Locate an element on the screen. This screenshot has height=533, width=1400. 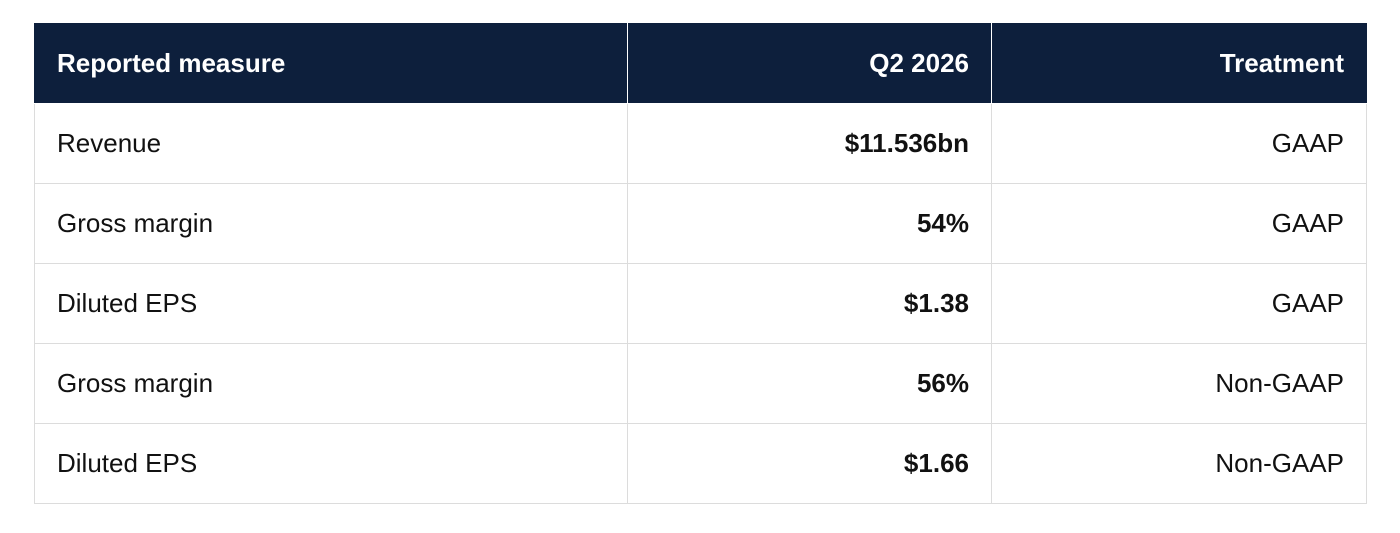
value-cell: $1.66 is located at coordinates (809, 463).